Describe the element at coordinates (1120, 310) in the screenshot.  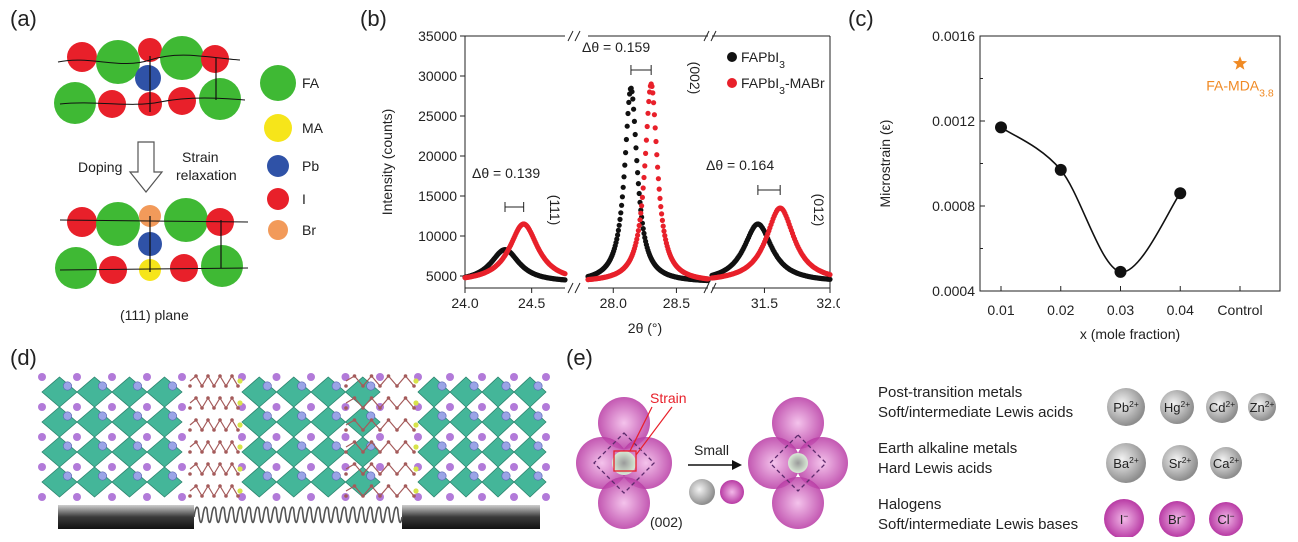
I see `x-tick-label: 0.03` at that location.